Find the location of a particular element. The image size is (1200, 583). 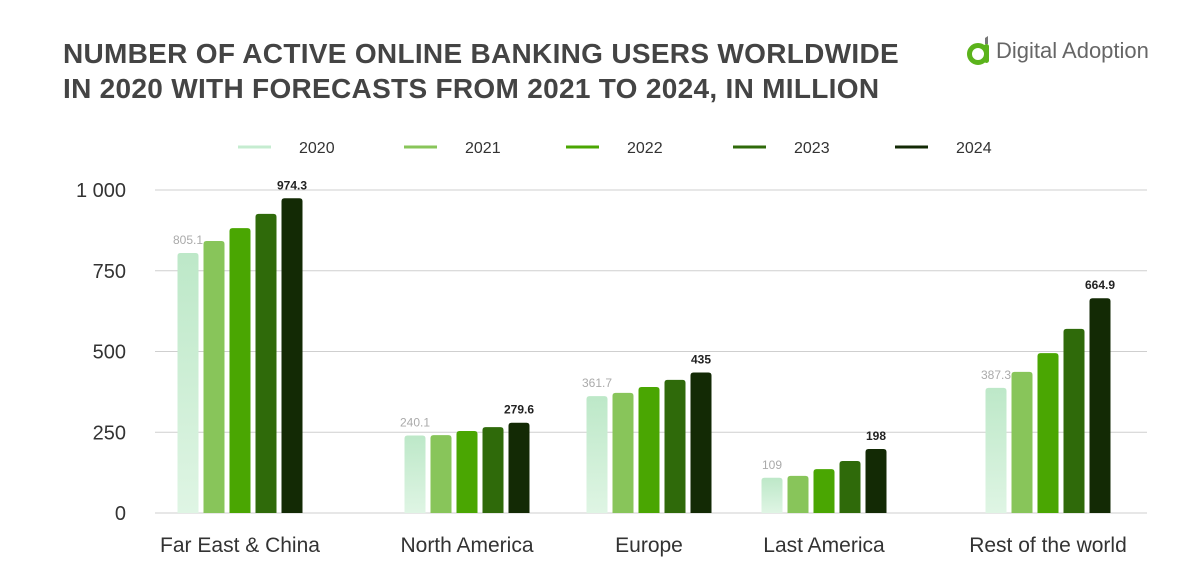

legend-label-2023: 2023 is located at coordinates (812, 148).